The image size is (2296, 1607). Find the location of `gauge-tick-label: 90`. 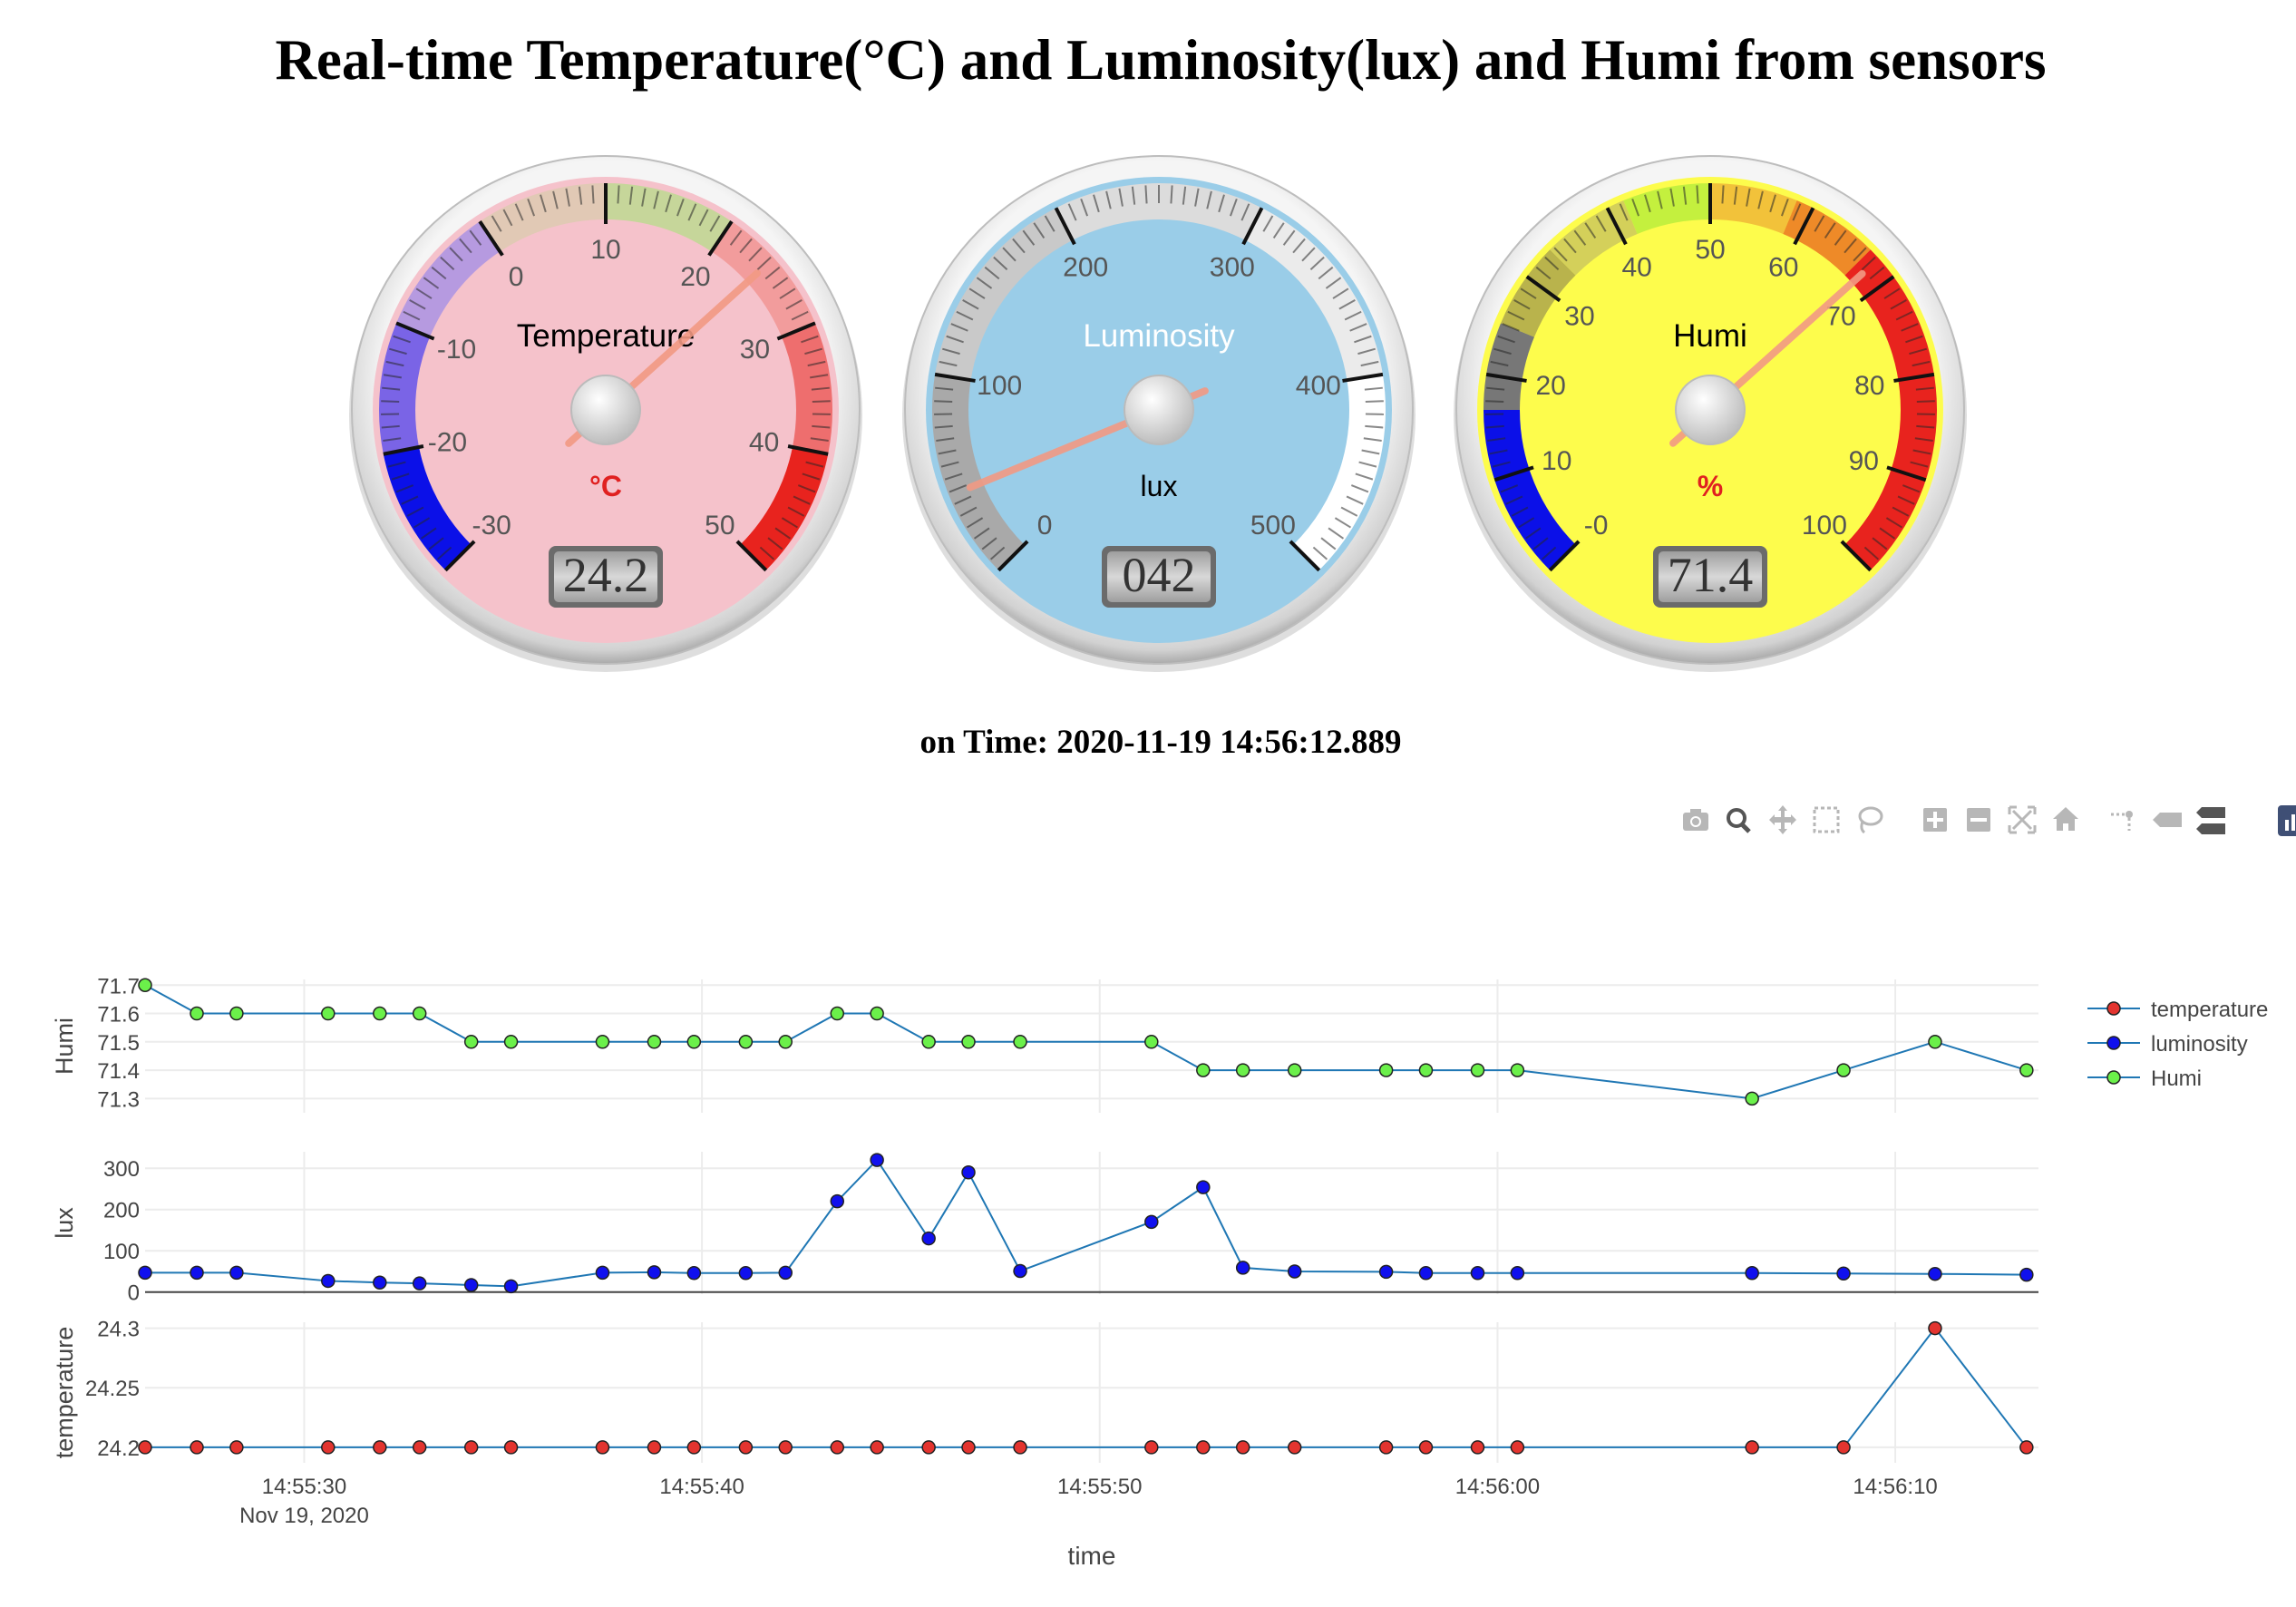

gauge-tick-label: 90 is located at coordinates (1864, 461).